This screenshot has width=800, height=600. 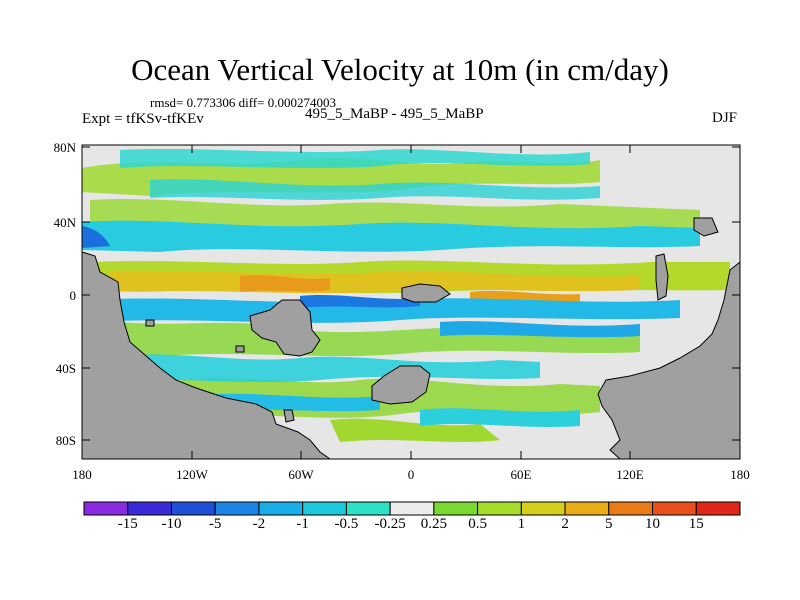 I want to click on lat-label-40n: 40N, so click(x=64, y=222).